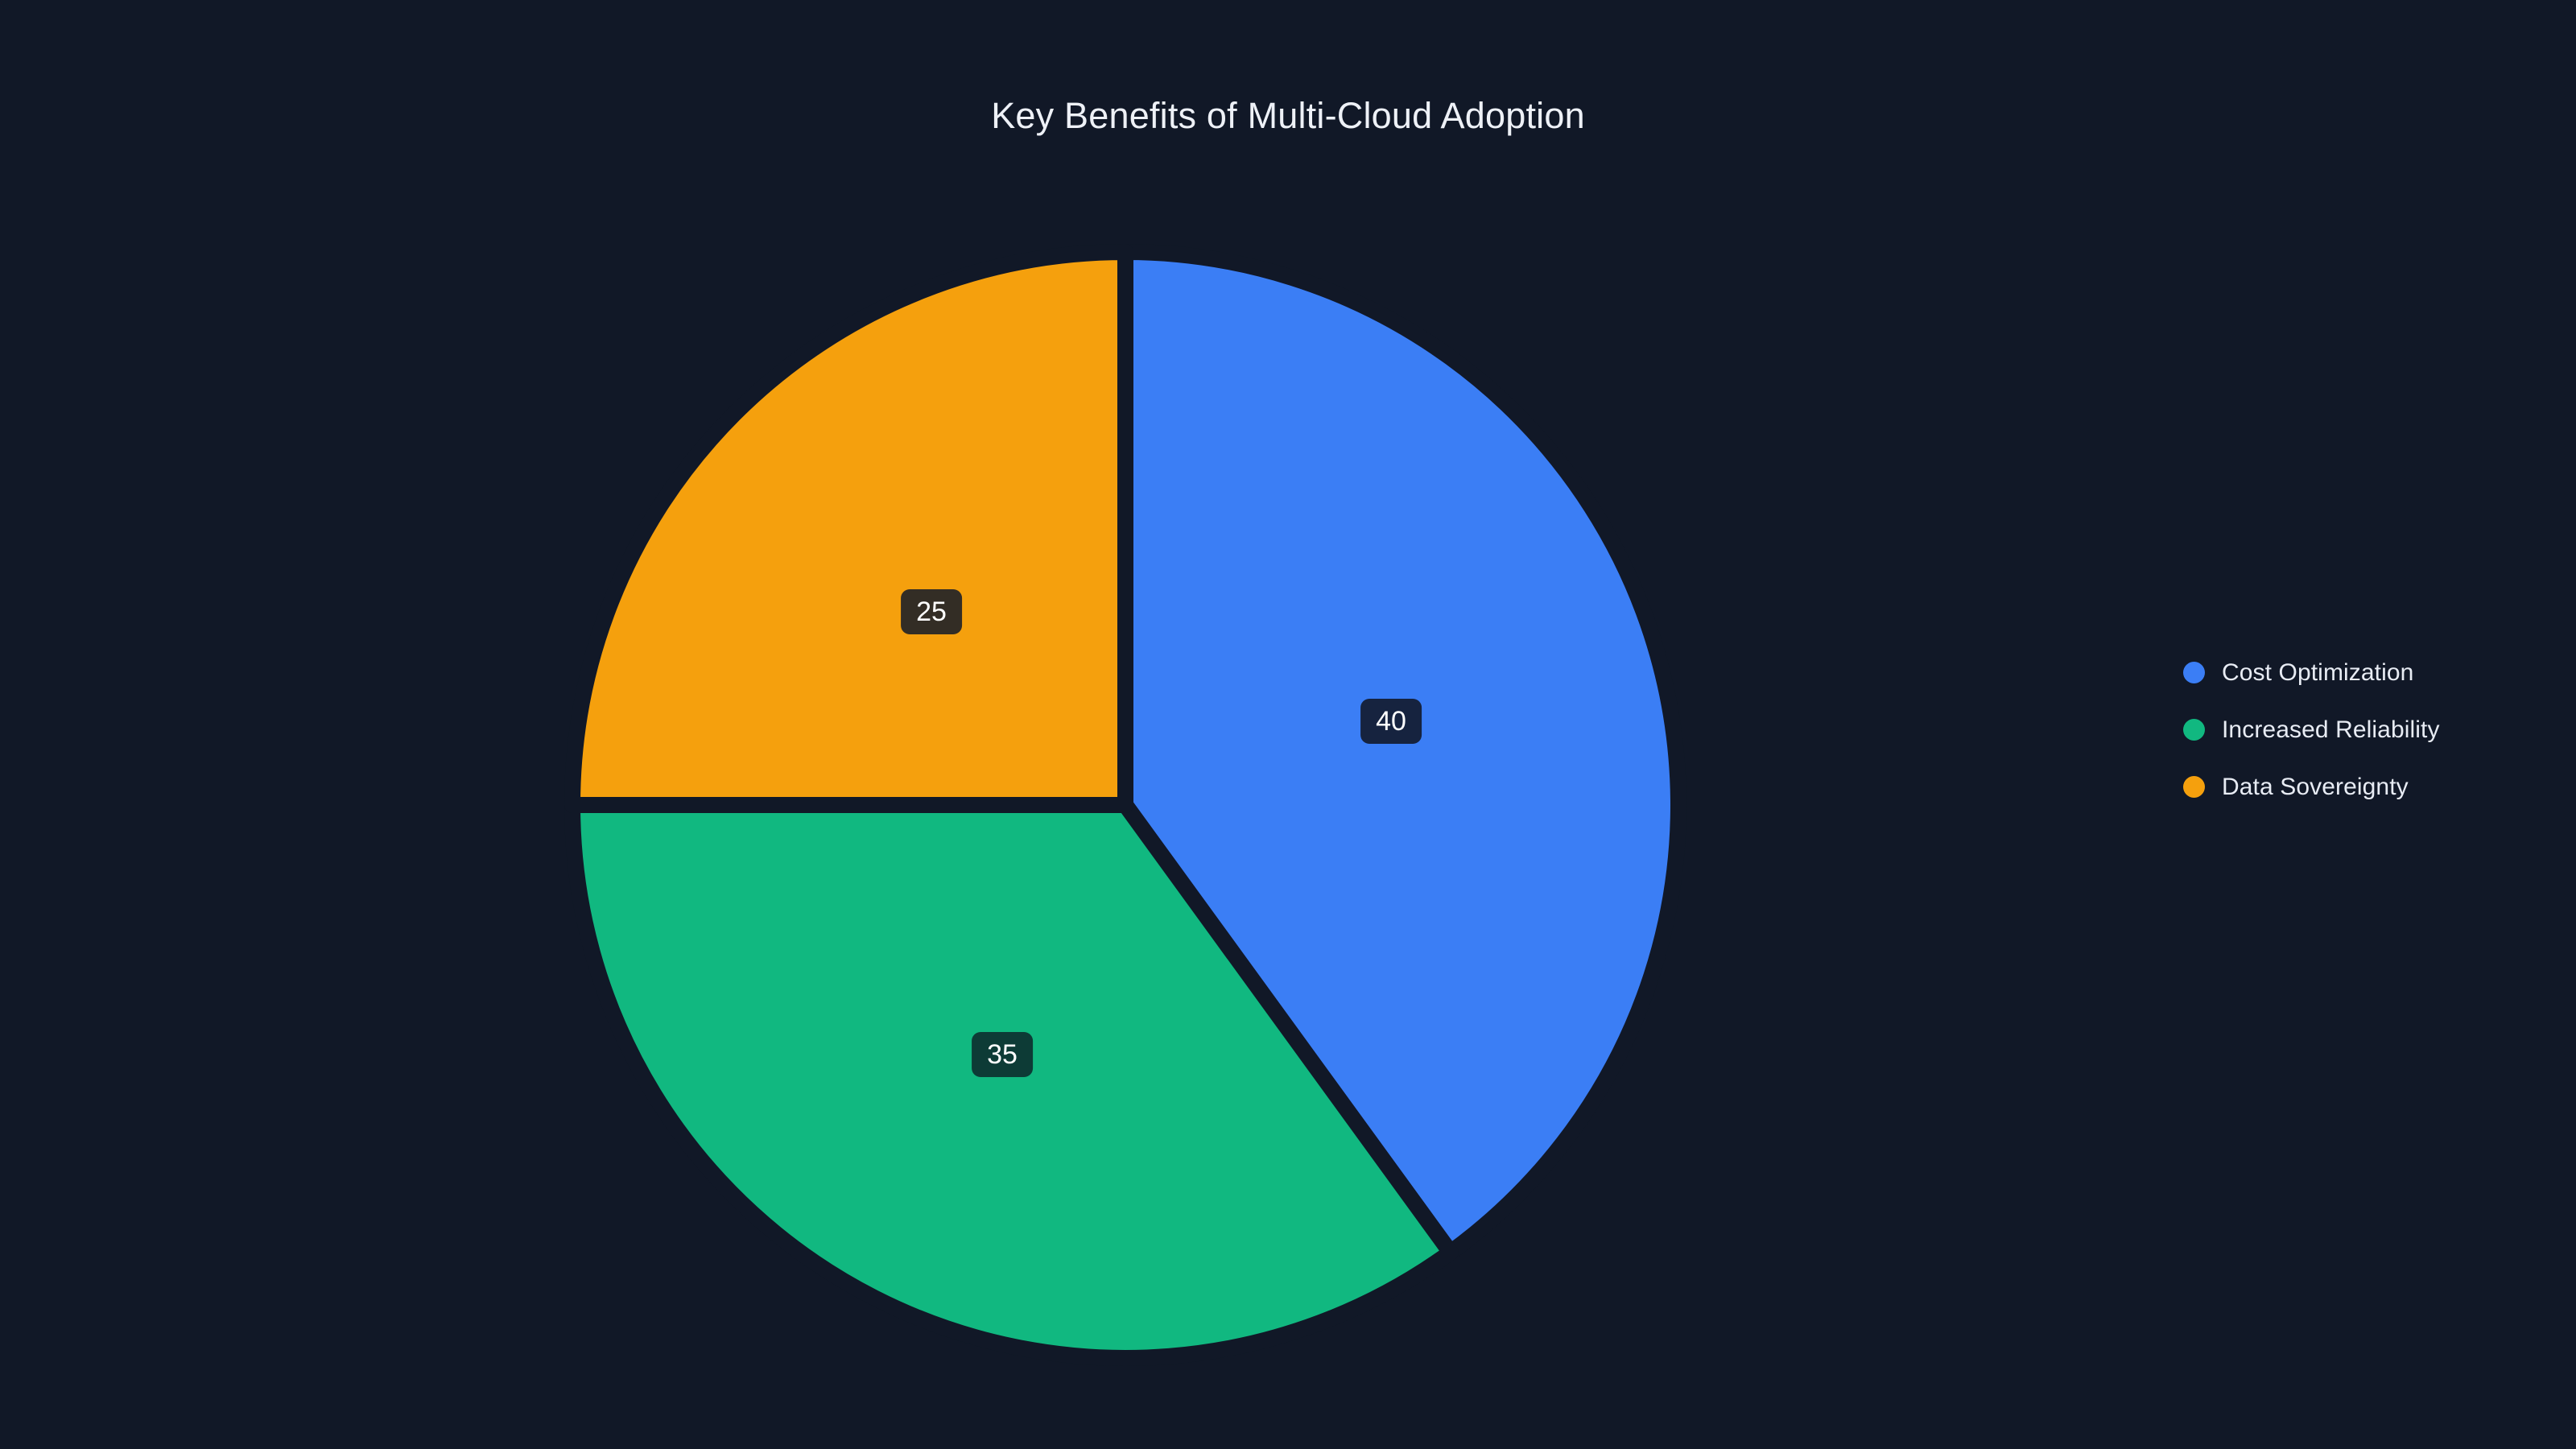  Describe the element at coordinates (2331, 729) in the screenshot. I see `legend-item-label: Increased Reliability` at that location.